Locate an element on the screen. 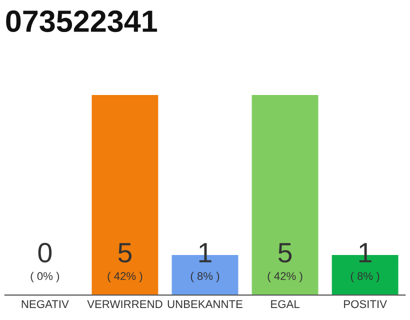  data-label: 0 ( 0% ) is located at coordinates (45, 262).